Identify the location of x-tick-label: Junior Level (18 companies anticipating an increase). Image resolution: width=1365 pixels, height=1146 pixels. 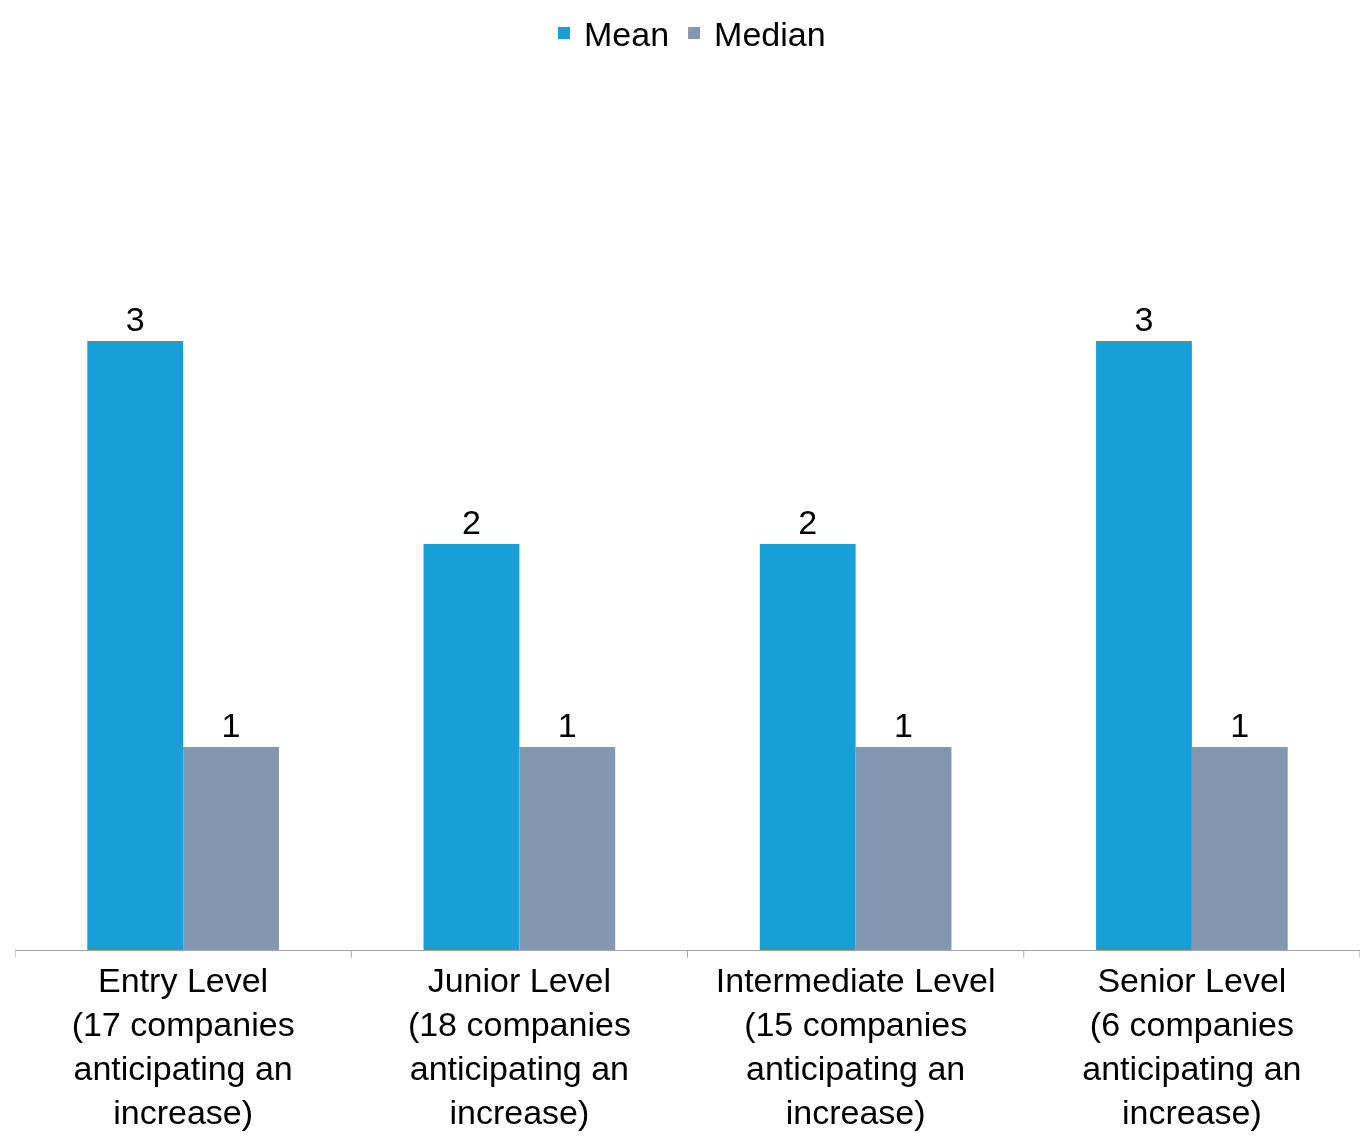
(519, 1046).